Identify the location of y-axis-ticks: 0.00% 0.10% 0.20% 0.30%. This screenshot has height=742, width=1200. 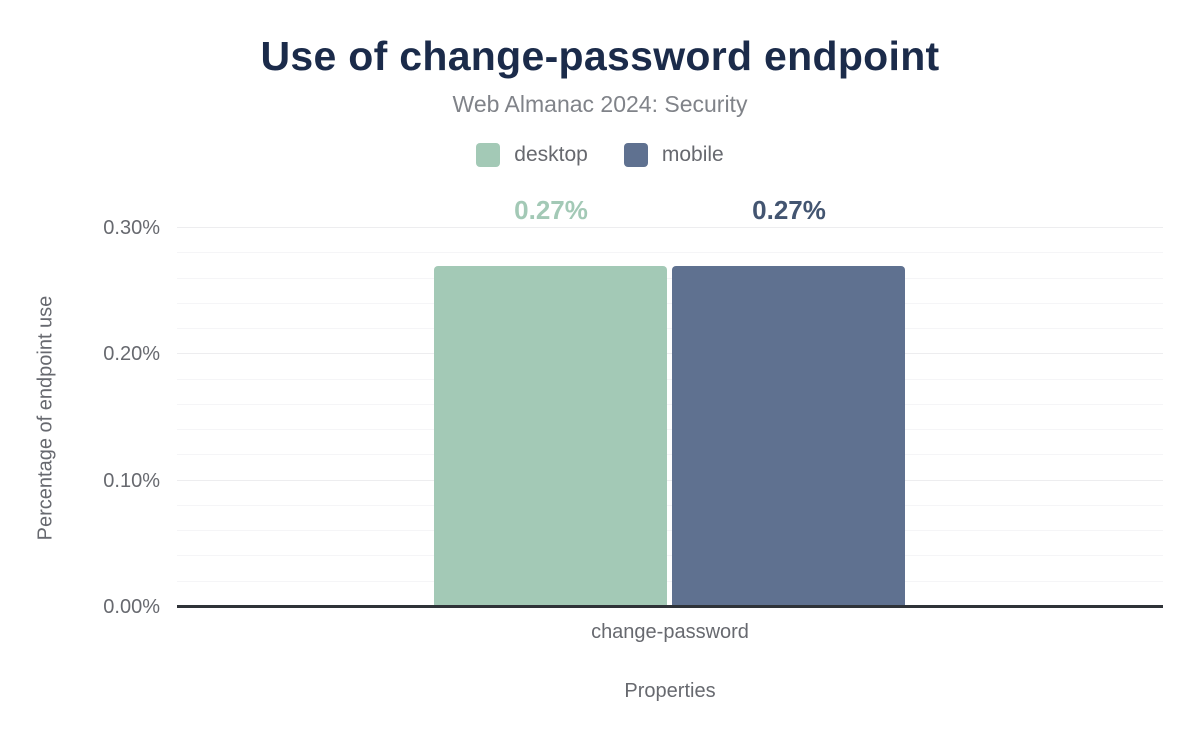
(80, 417).